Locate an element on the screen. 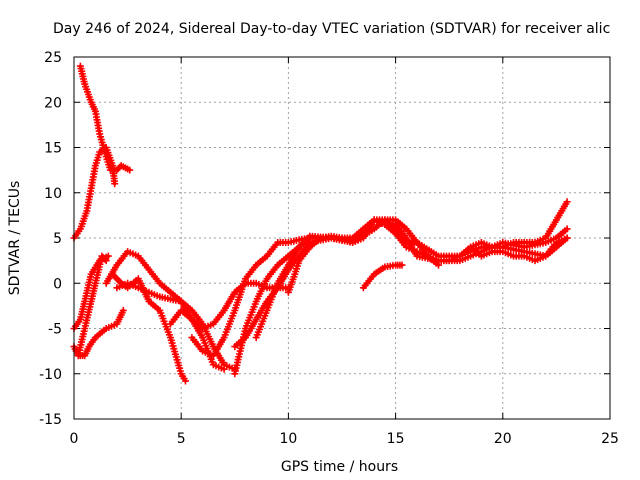 The image size is (640, 480). y-tick-label: 15 is located at coordinates (53, 149).